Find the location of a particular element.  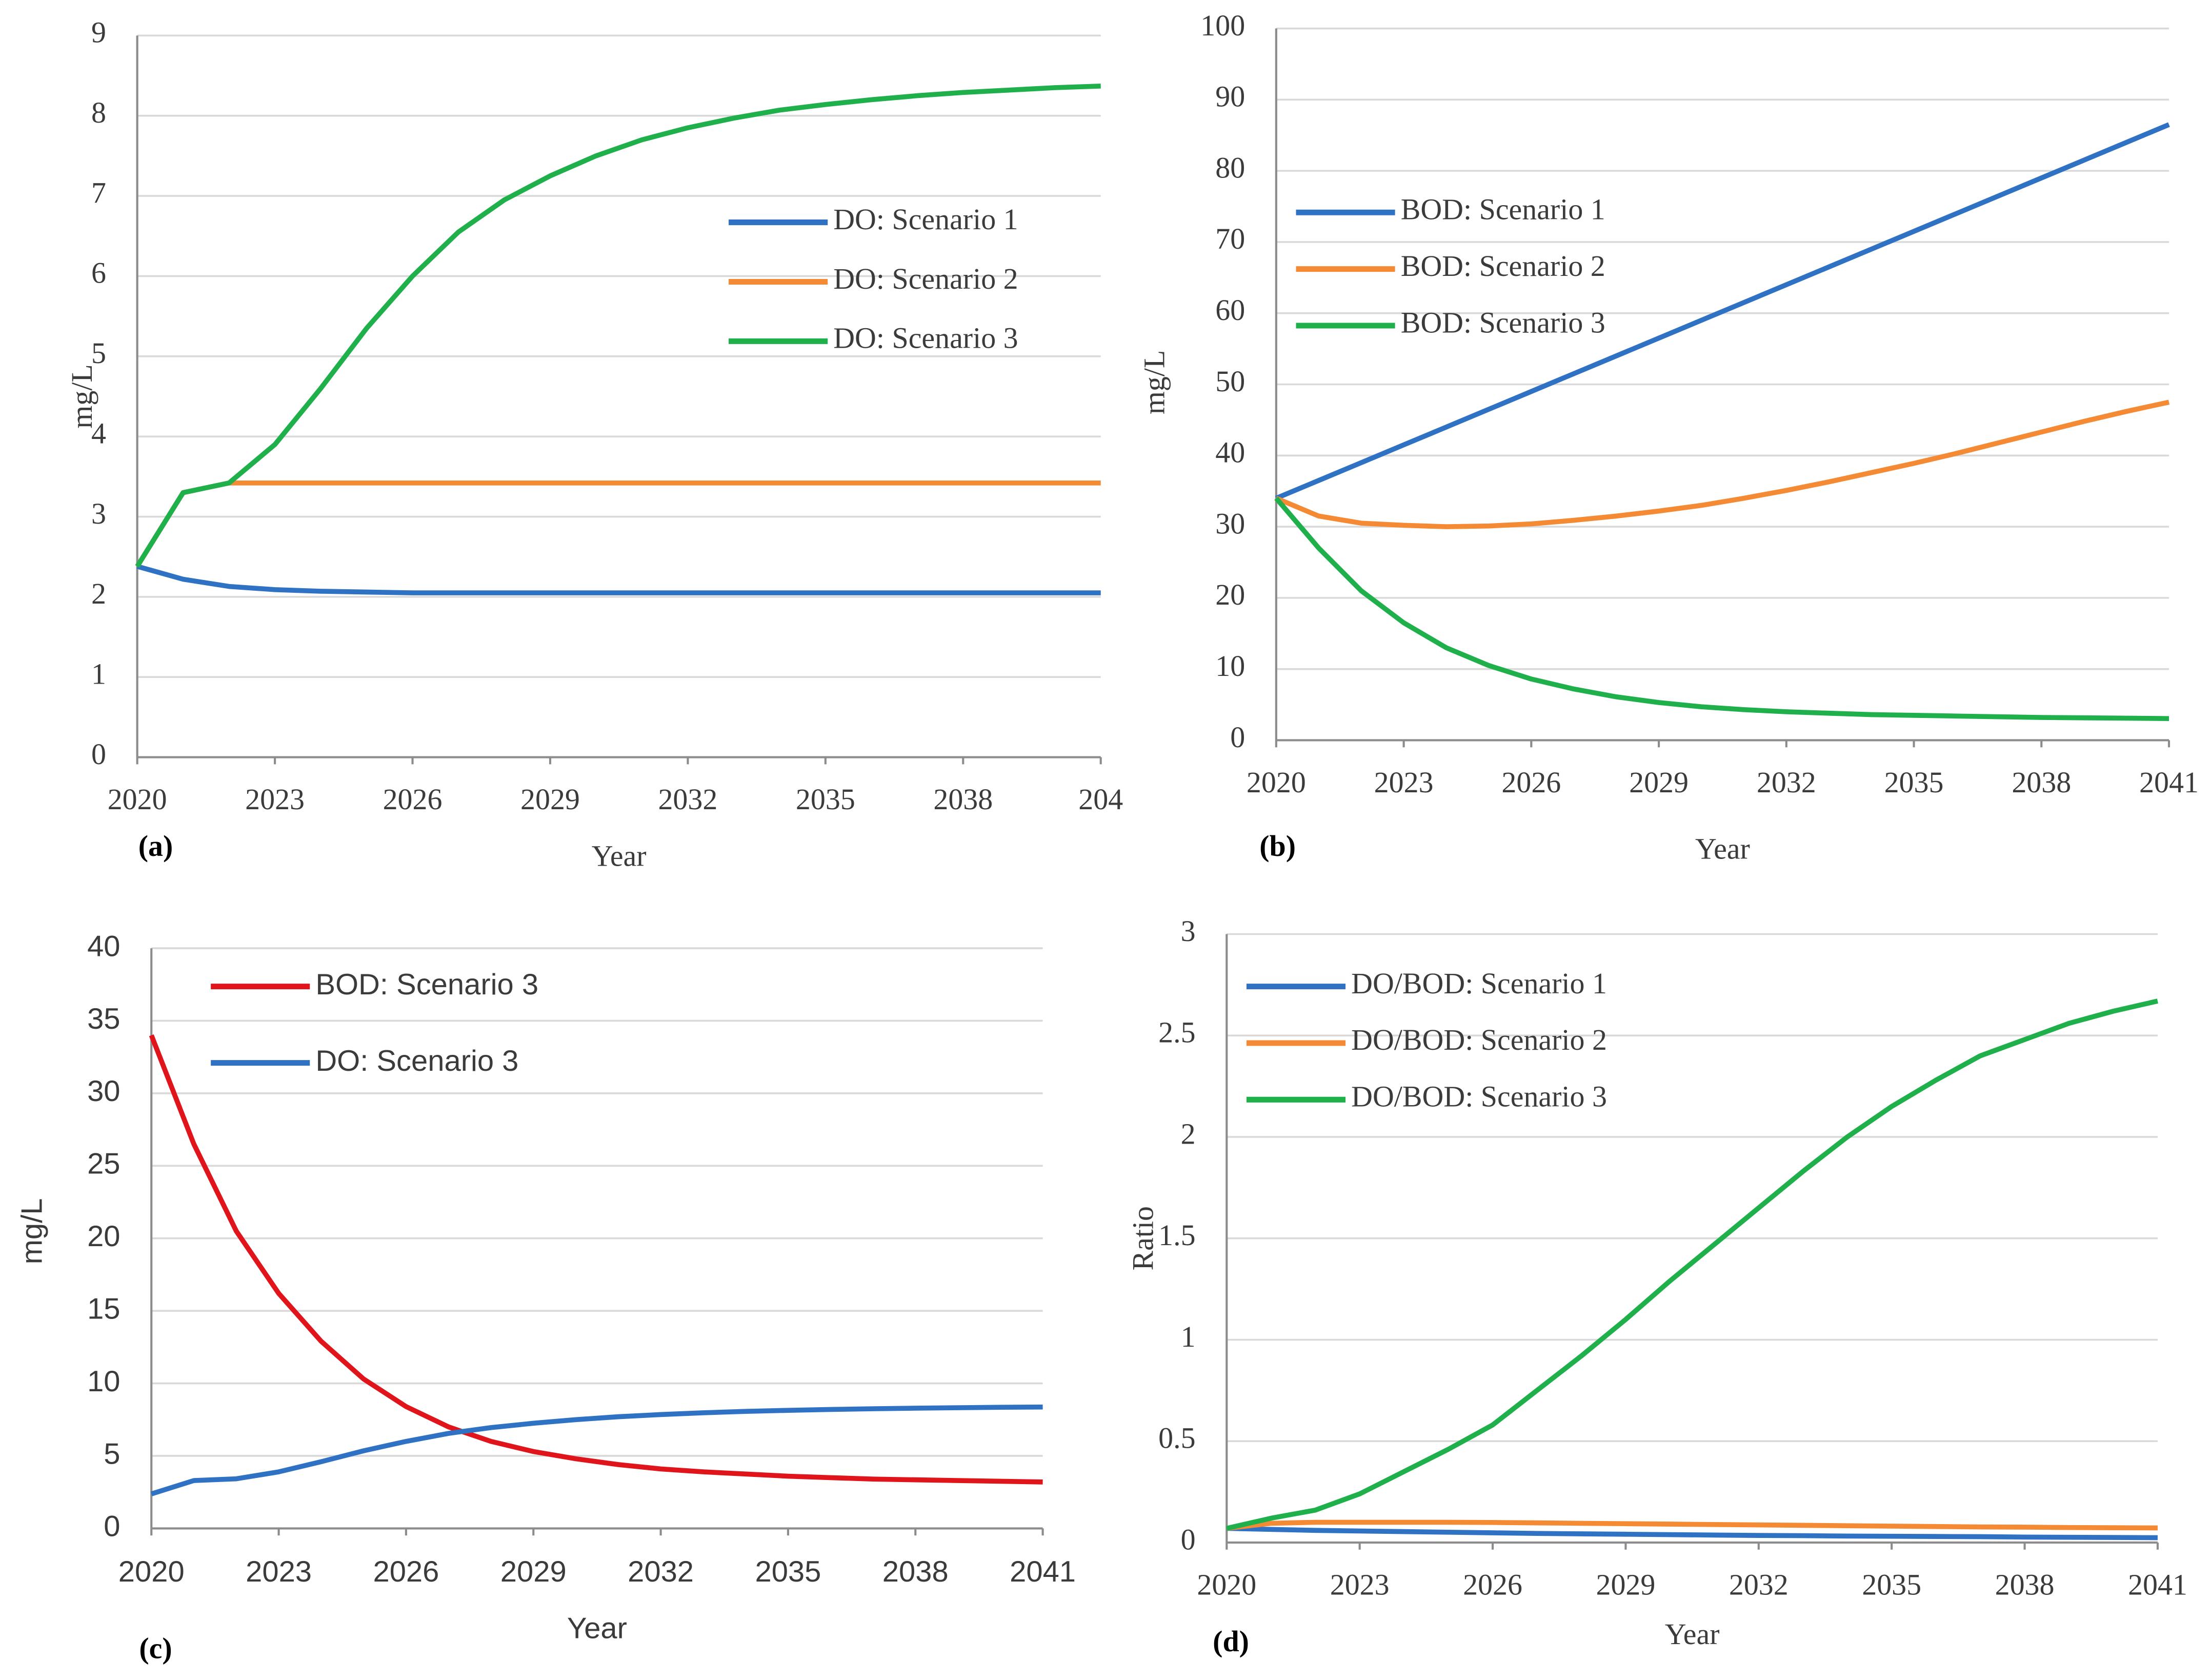

y-tick-label: 35 is located at coordinates (103, 1019).